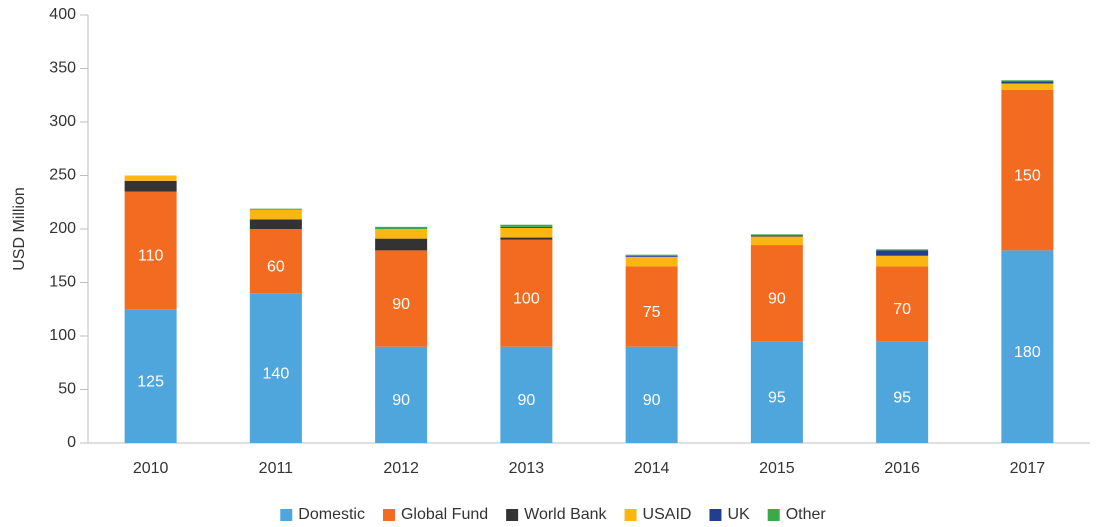 The width and height of the screenshot is (1106, 527). I want to click on data-label: 100, so click(526, 298).